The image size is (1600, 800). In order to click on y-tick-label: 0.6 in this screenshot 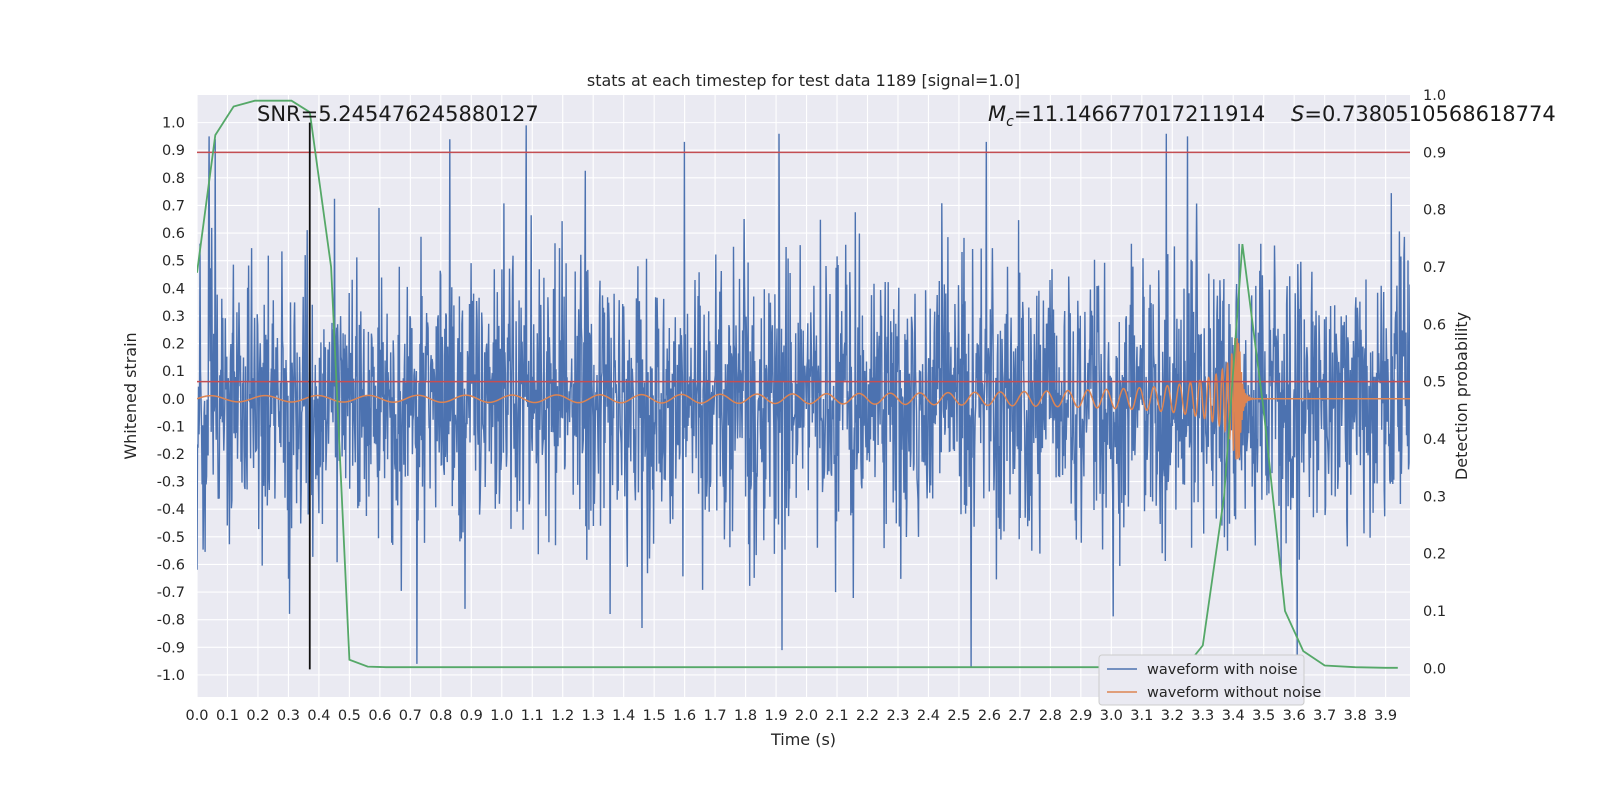, I will do `click(173, 234)`.